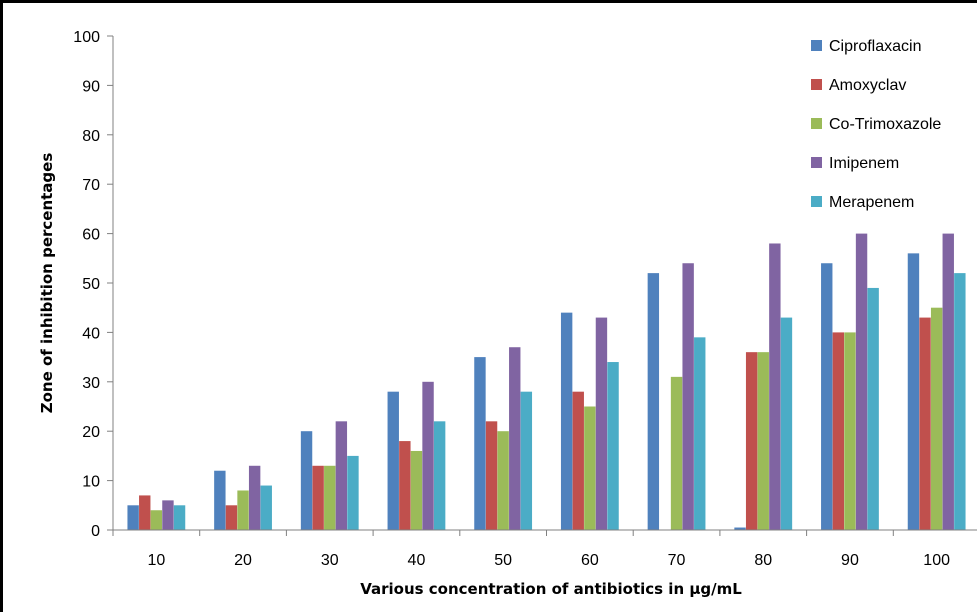 The width and height of the screenshot is (977, 615). What do you see at coordinates (91, 432) in the screenshot?
I see `y-tick-label: 20` at bounding box center [91, 432].